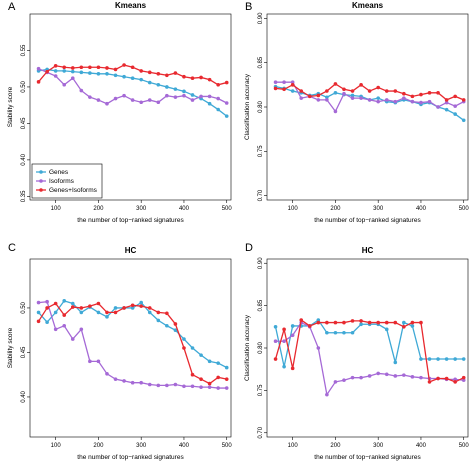 The image size is (474, 470). I want to click on y-tick-label: 0.40, so click(24, 159).